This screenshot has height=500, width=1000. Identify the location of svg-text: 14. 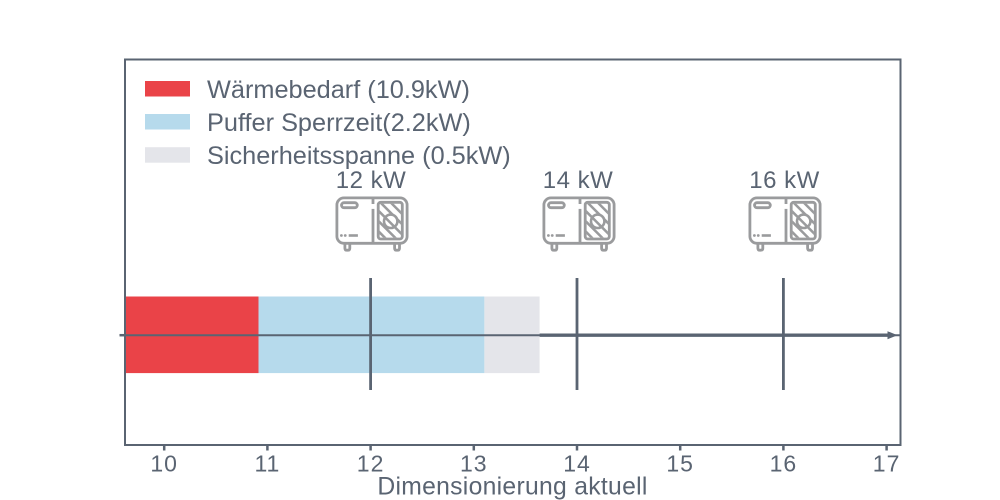
(577, 464).